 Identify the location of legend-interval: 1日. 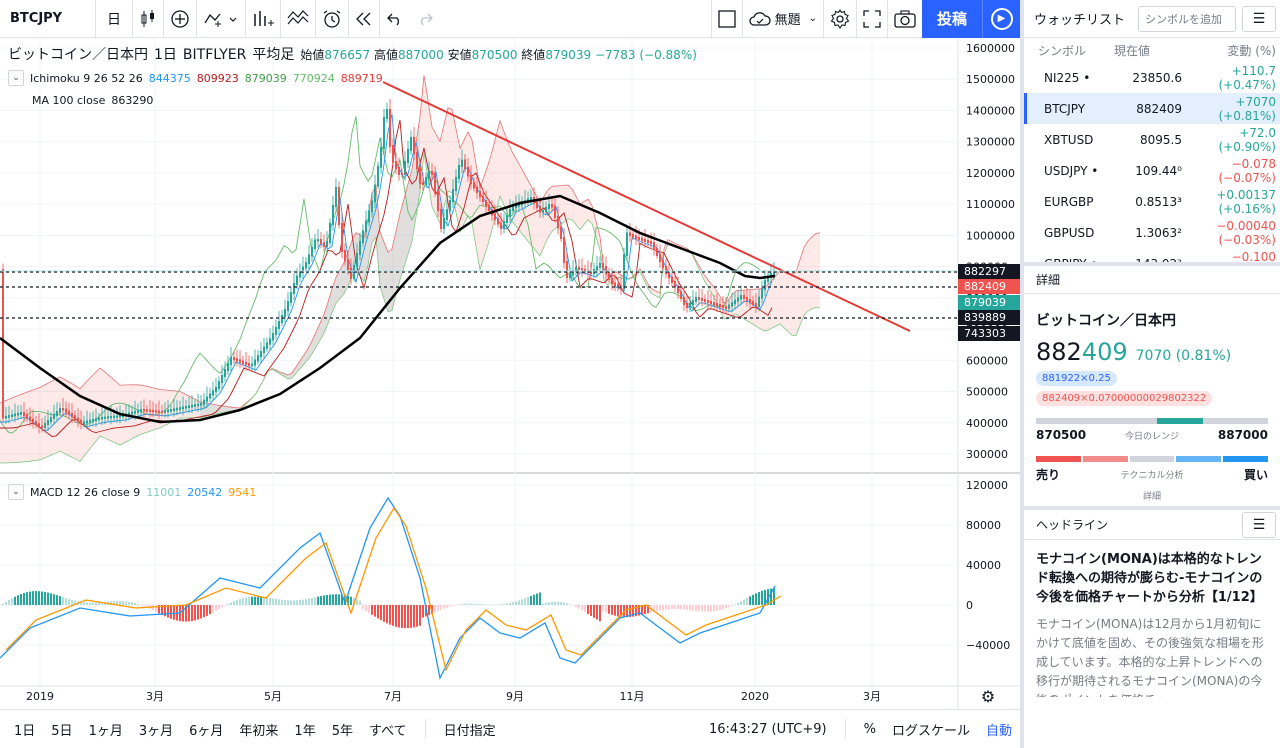
(165, 55).